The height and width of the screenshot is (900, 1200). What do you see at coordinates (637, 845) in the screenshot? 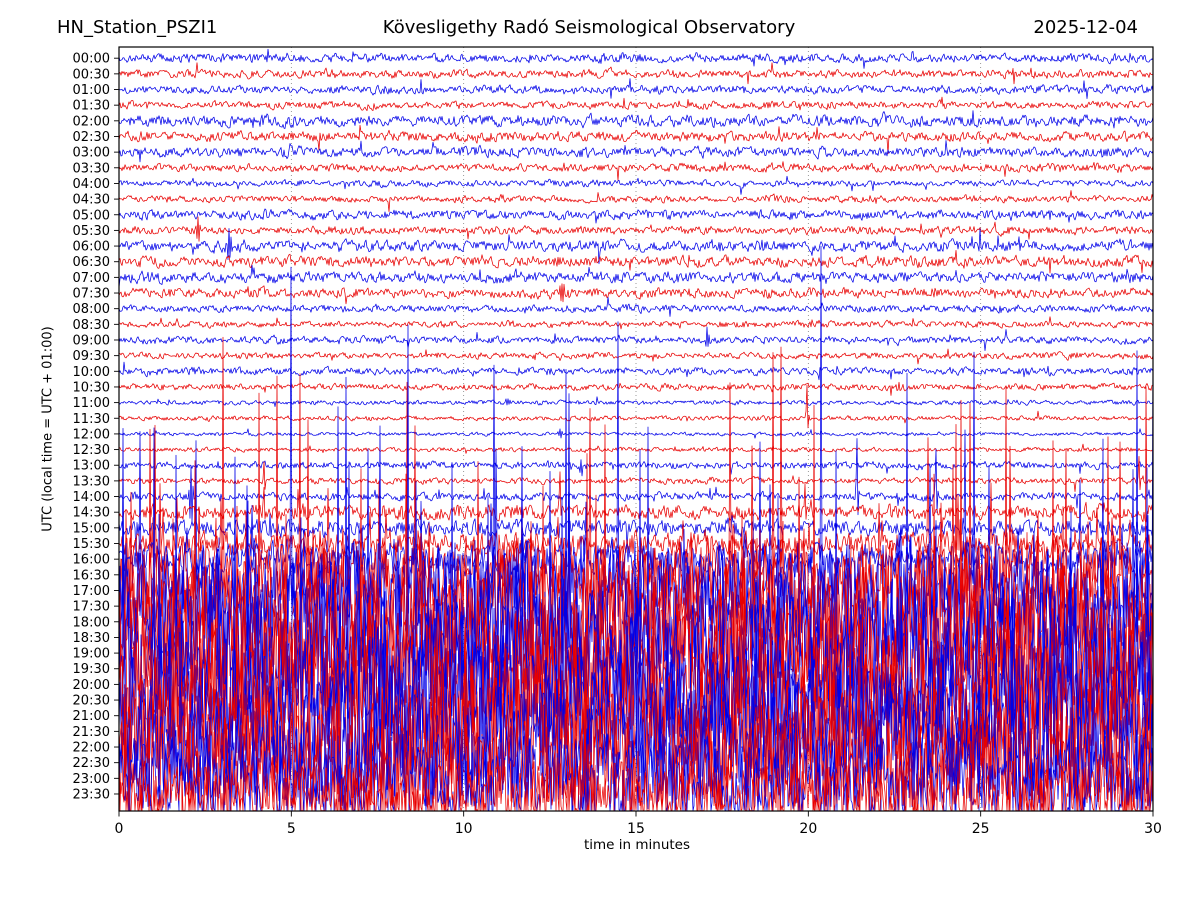
I see `x-axis-label: time in minutes` at bounding box center [637, 845].